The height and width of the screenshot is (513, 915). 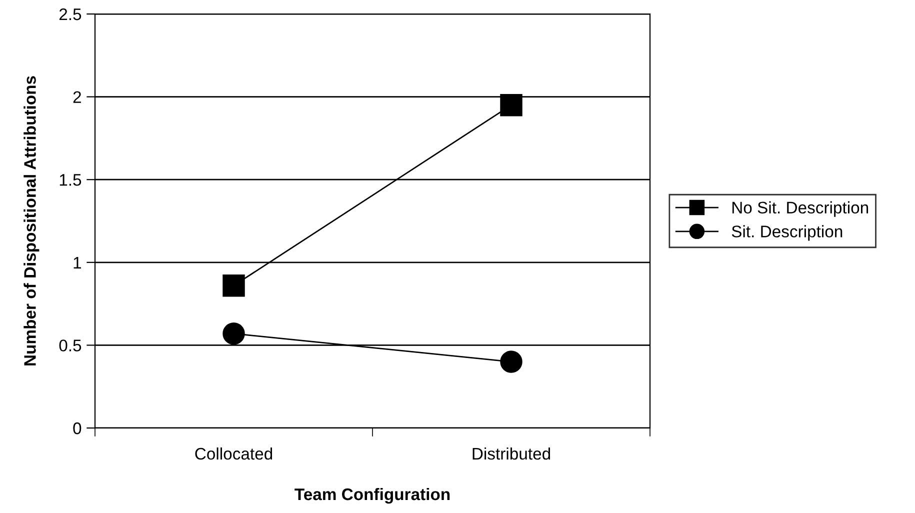 I want to click on y-tick-label: 2.5, so click(x=70, y=14).